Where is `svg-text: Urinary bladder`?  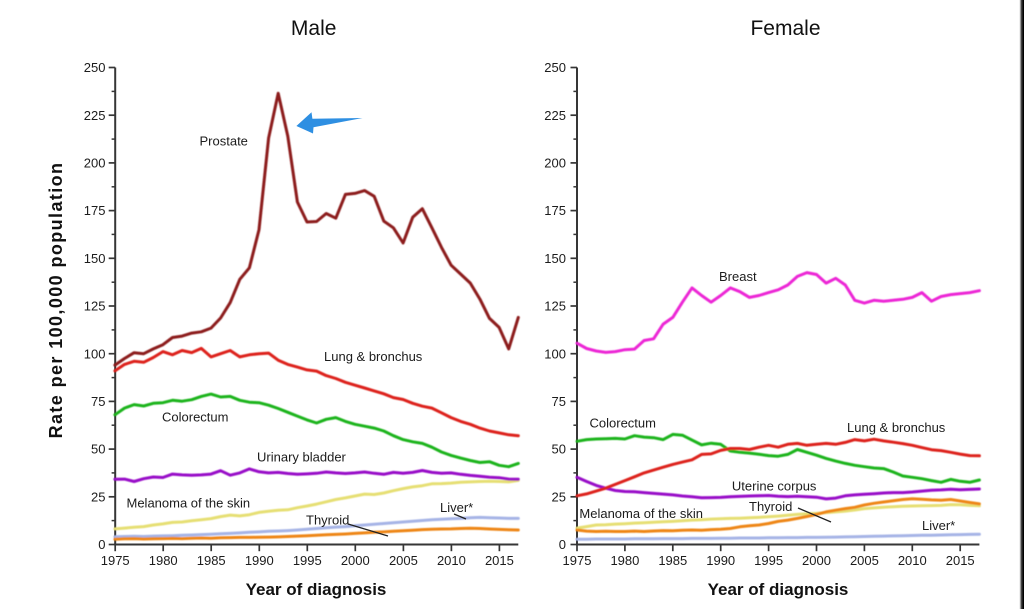 svg-text: Urinary bladder is located at coordinates (302, 457).